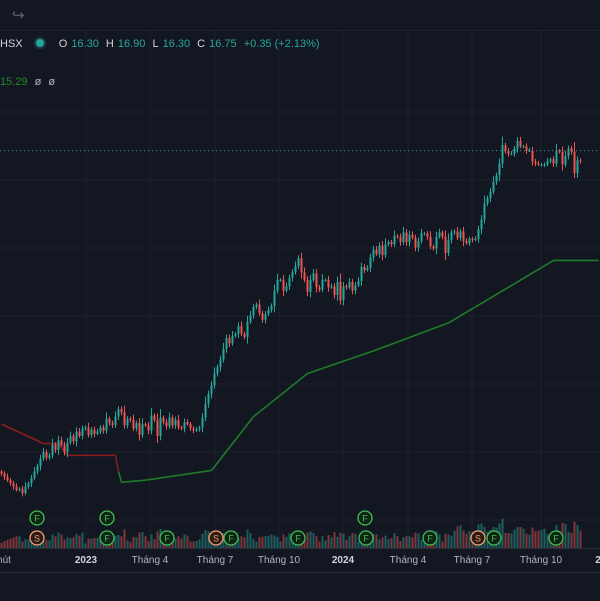 Image resolution: width=600 pixels, height=601 pixels. I want to click on indicator-extra-2: ø, so click(52, 82).